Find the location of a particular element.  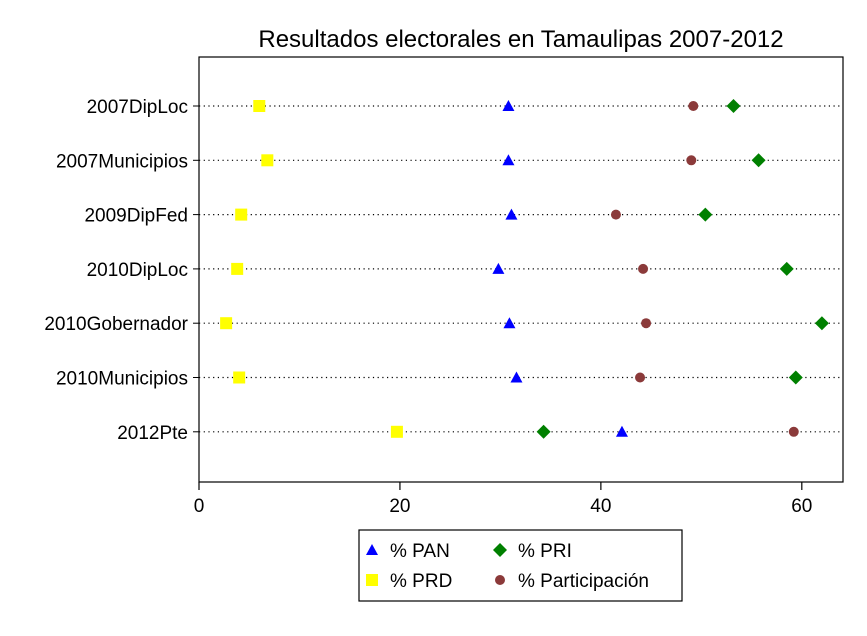

legend-label: % PRI is located at coordinates (545, 551).